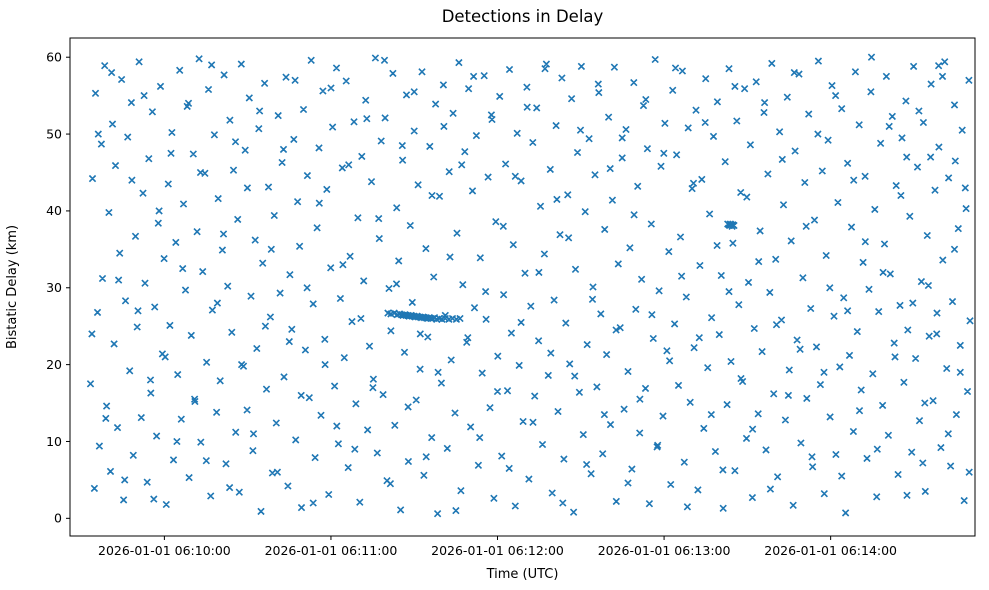  I want to click on chart-title: Detections in Delay, so click(523, 16).